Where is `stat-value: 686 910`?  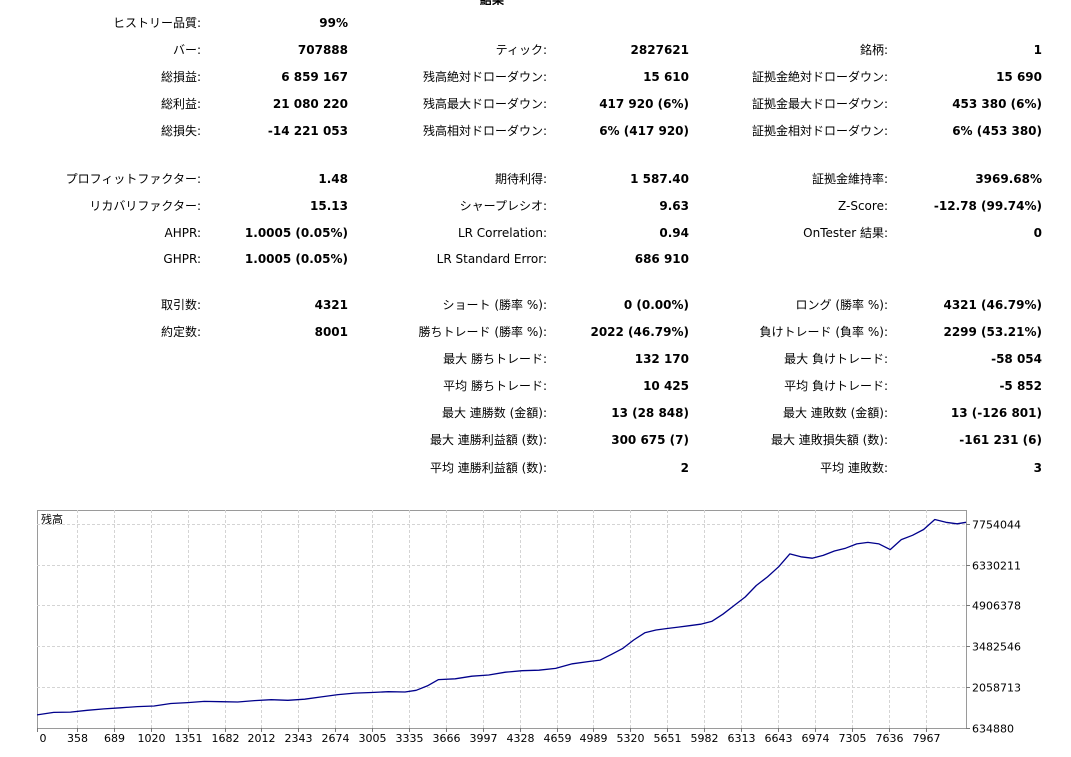
stat-value: 686 910 is located at coordinates (661, 259).